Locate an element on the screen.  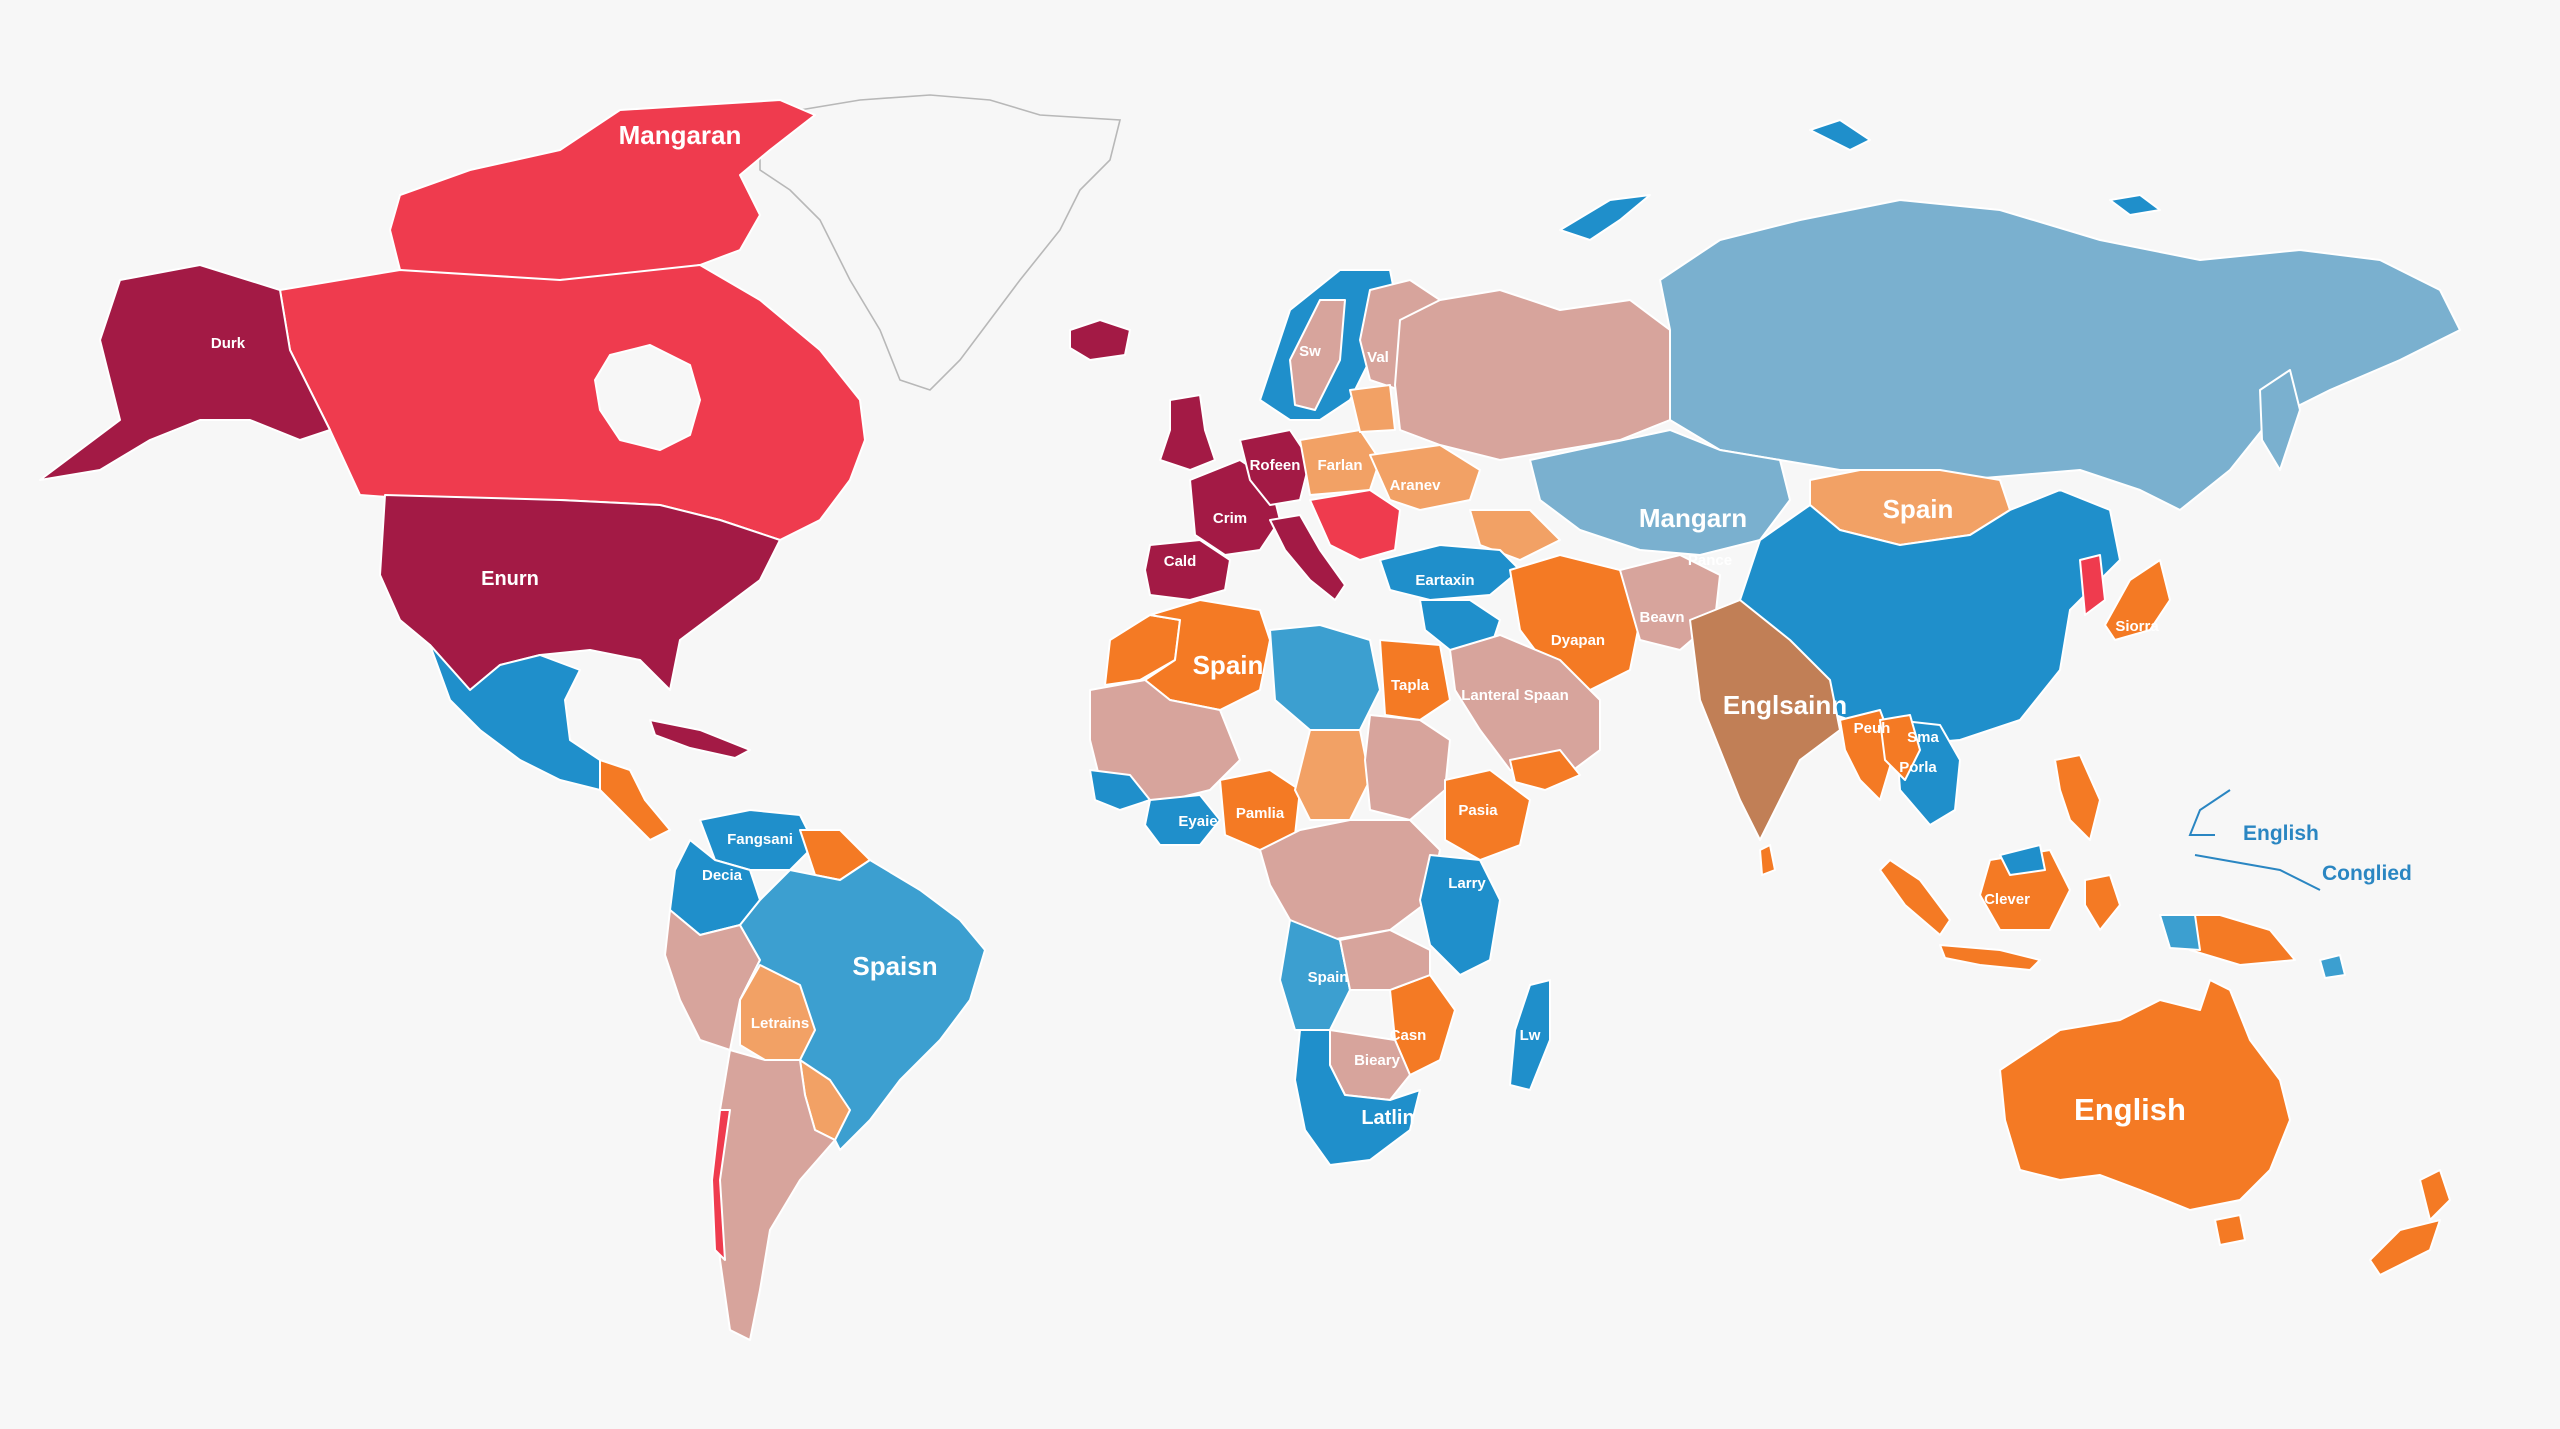
label-bolivia: Letrains is located at coordinates (780, 1023).